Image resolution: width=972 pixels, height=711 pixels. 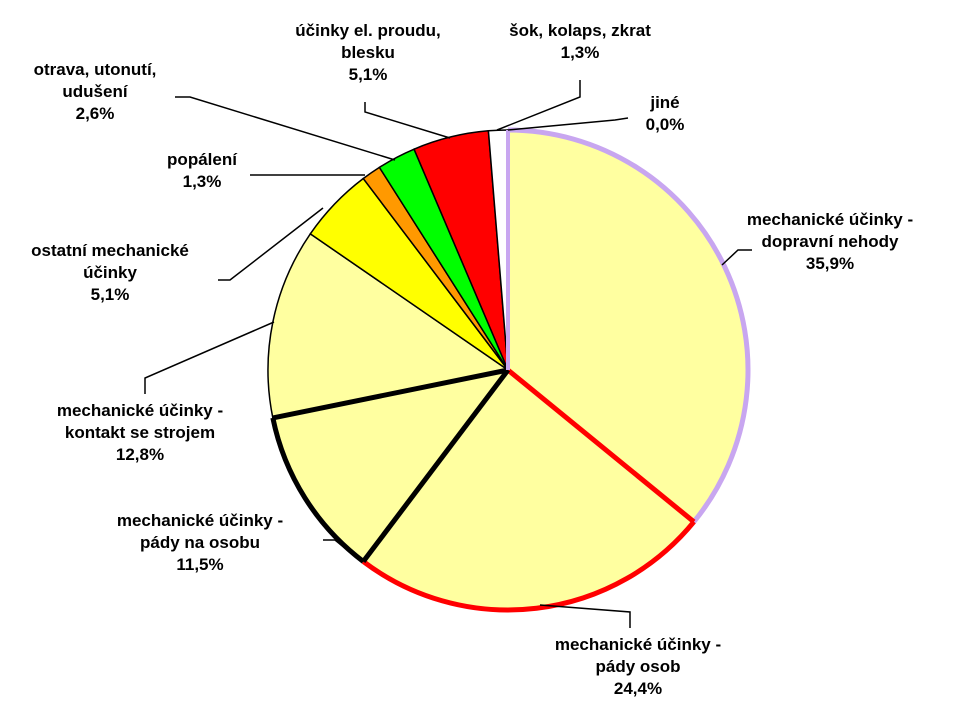 I want to click on slice-category-label: pády osob, so click(x=637, y=666).